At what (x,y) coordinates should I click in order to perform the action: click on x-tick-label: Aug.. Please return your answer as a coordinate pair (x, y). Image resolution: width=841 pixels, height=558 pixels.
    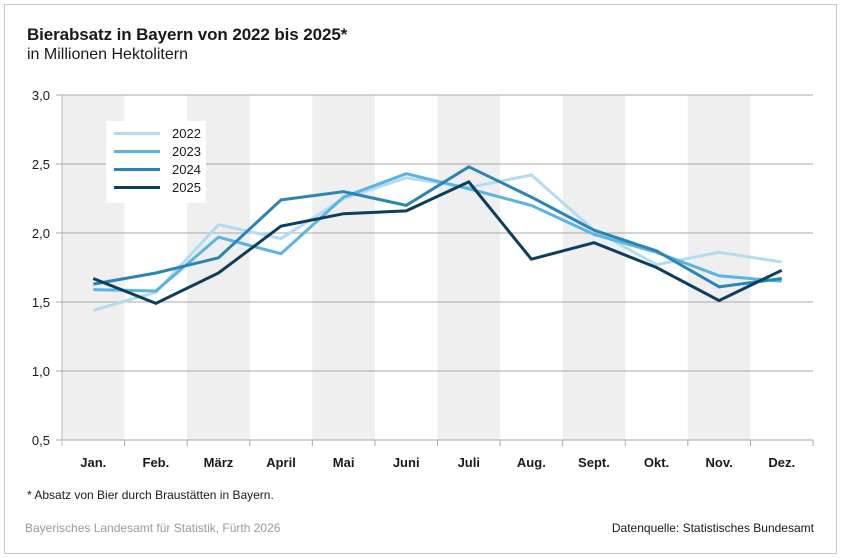
    Looking at the image, I should click on (531, 462).